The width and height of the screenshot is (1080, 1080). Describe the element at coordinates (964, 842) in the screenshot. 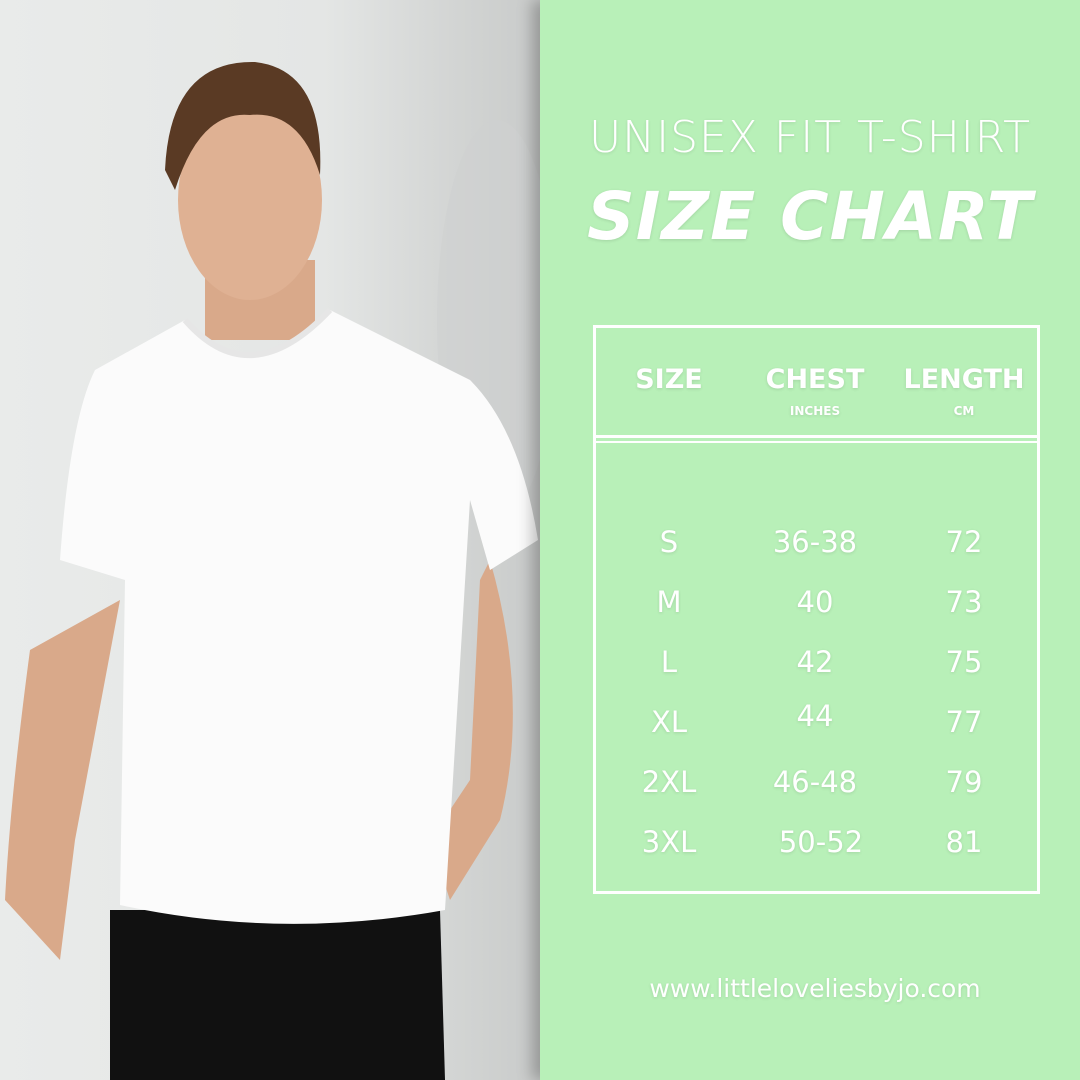

I see `cell-length: 81` at that location.